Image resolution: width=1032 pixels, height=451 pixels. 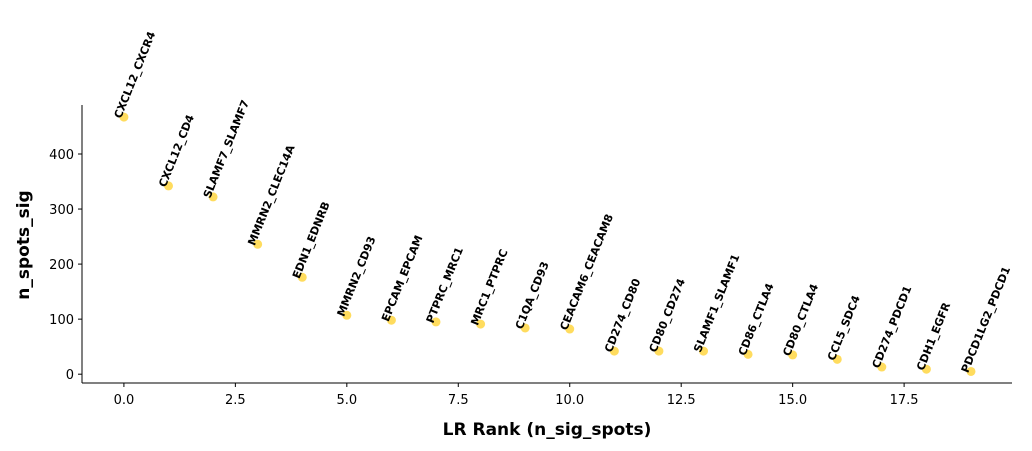 What do you see at coordinates (235, 400) in the screenshot?
I see `x-tick-label: 2.5` at bounding box center [235, 400].